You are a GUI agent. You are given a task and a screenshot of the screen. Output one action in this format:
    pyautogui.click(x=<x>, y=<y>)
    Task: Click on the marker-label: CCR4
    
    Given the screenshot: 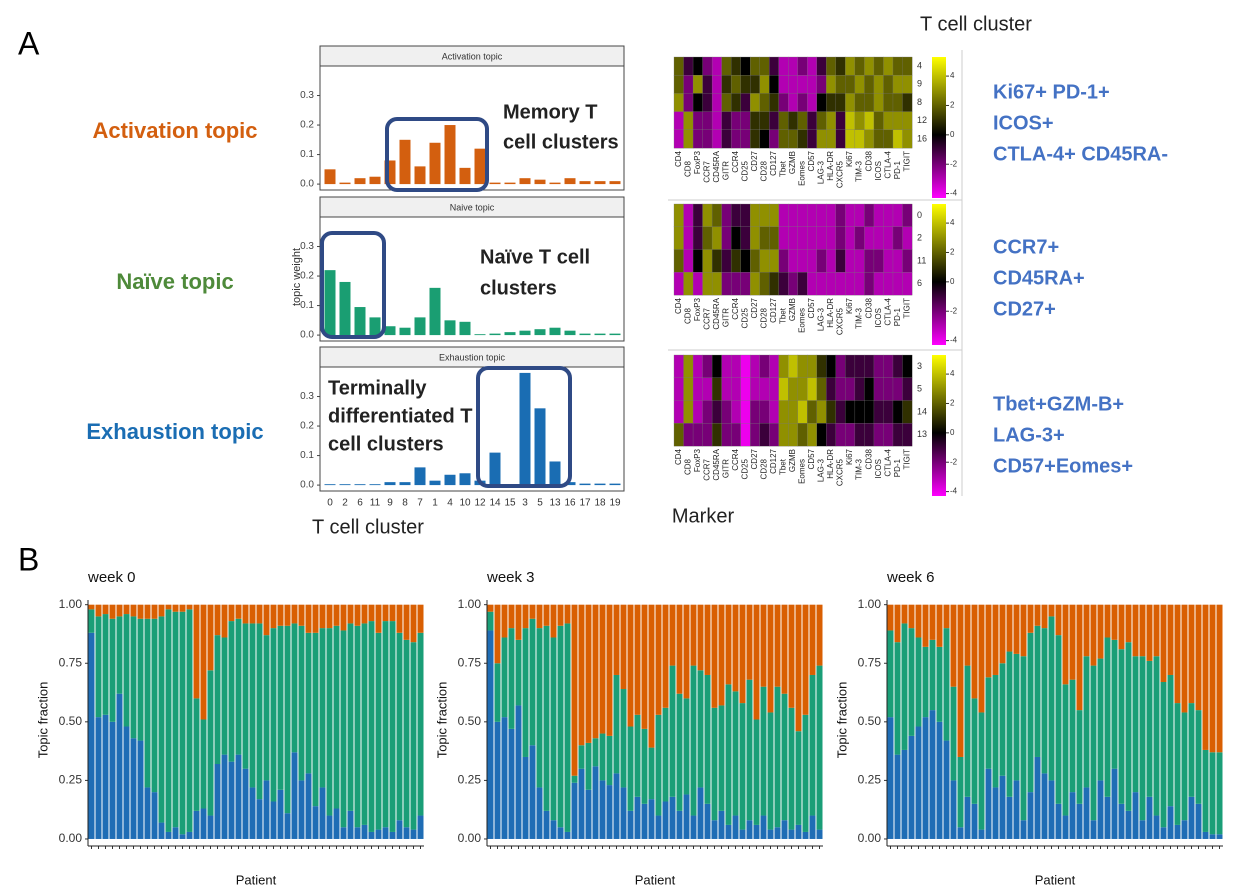 What is the action you would take?
    pyautogui.click(x=735, y=161)
    